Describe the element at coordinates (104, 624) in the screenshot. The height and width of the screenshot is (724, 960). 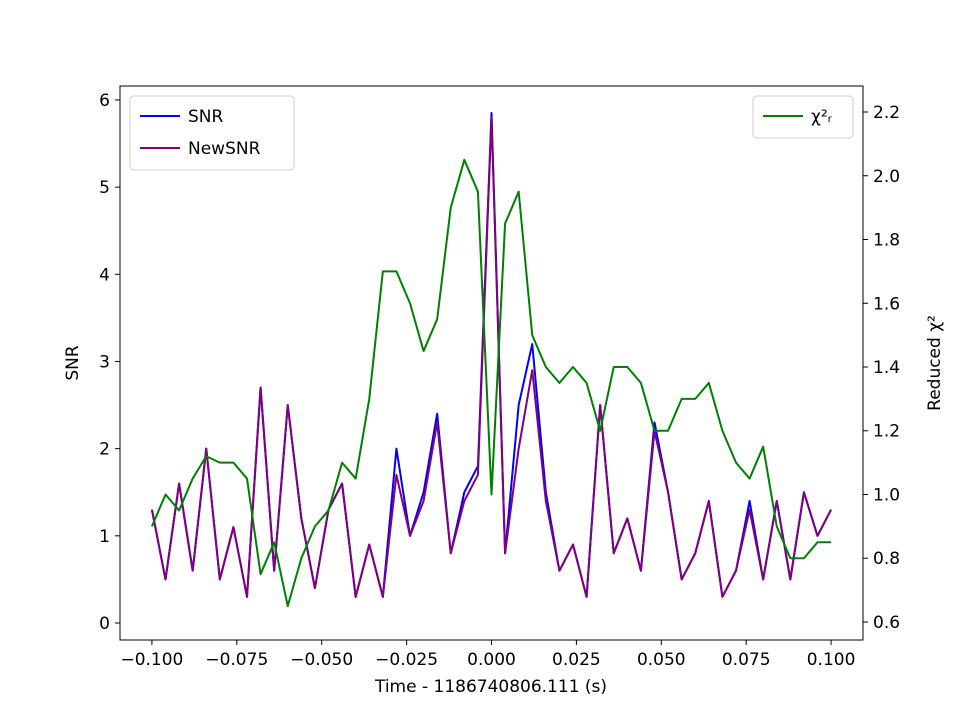
I see `y-tick-label: 0` at that location.